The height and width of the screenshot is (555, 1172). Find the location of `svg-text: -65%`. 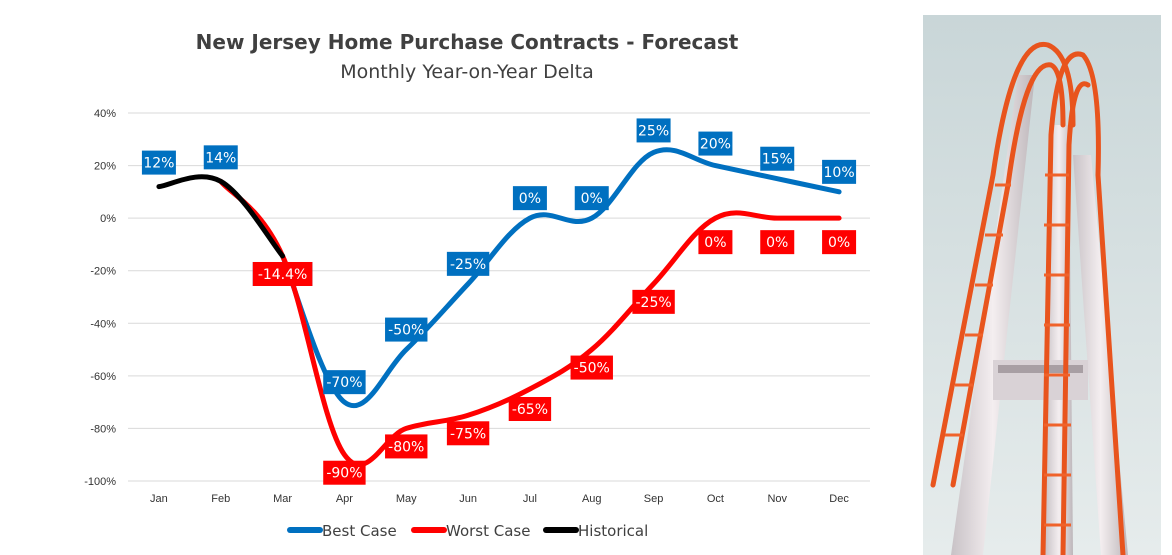

svg-text: -65% is located at coordinates (530, 410).